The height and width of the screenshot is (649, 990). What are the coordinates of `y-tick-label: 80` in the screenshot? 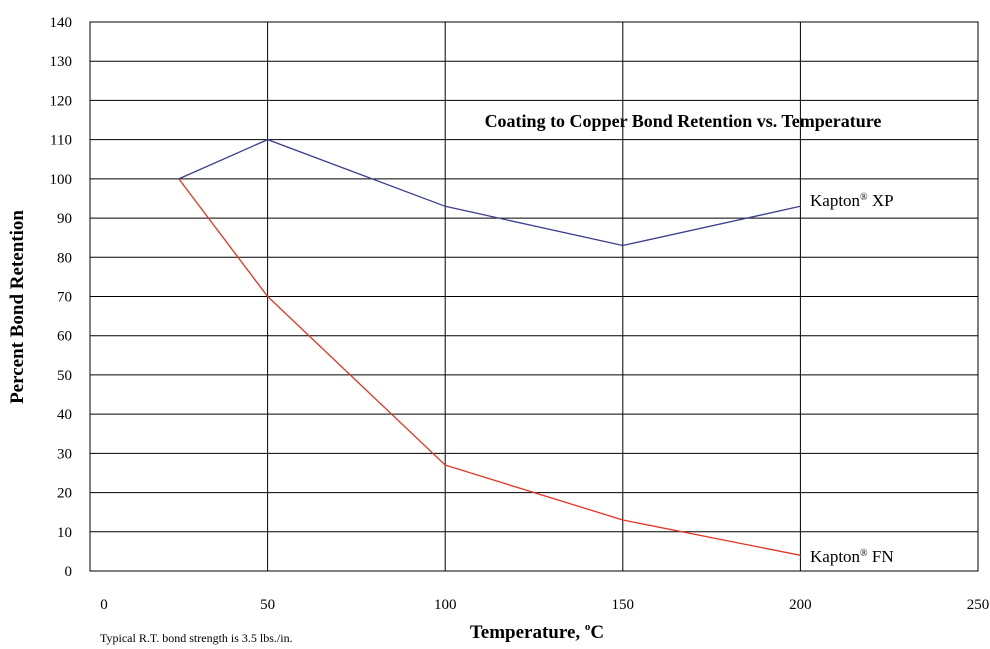 It's located at (64, 258).